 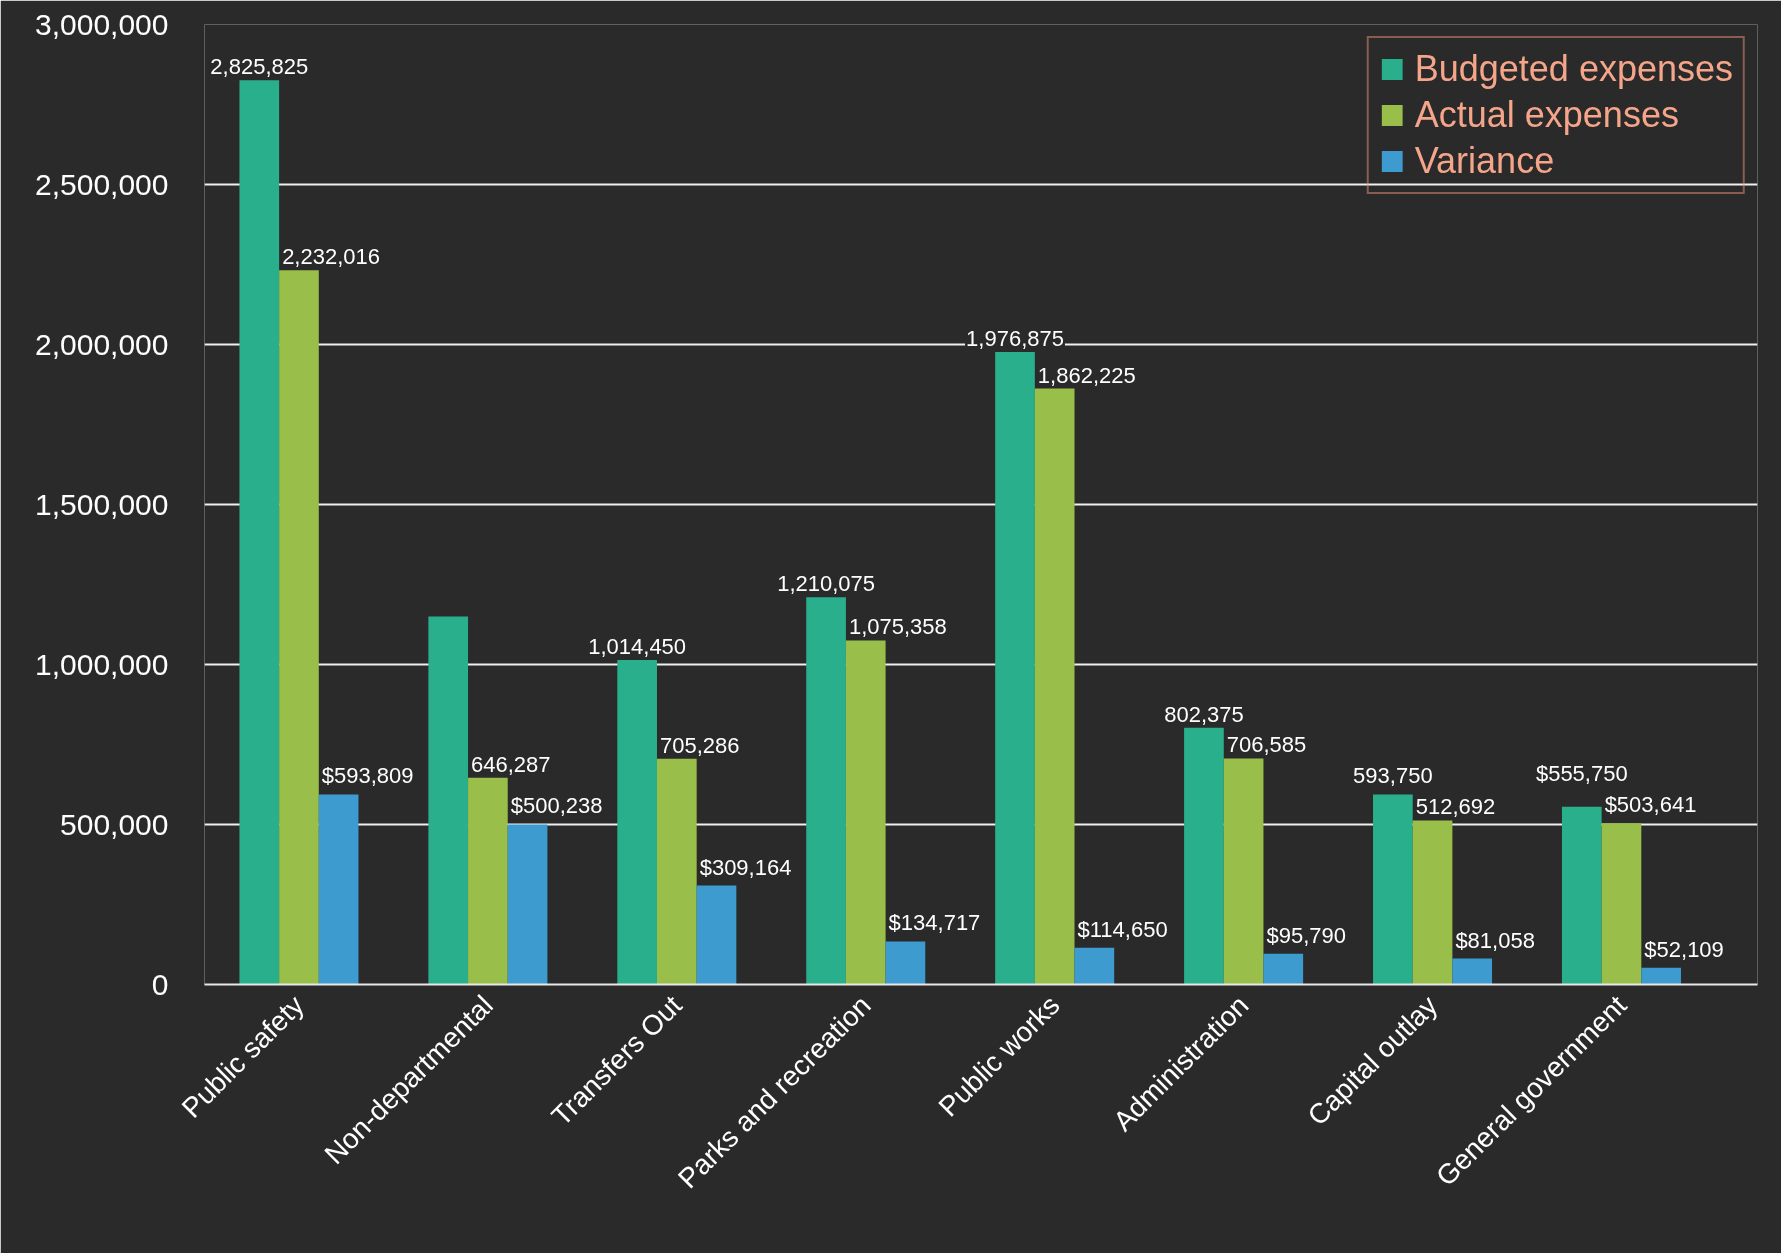 What do you see at coordinates (1650, 805) in the screenshot?
I see `data-label: $503,641` at bounding box center [1650, 805].